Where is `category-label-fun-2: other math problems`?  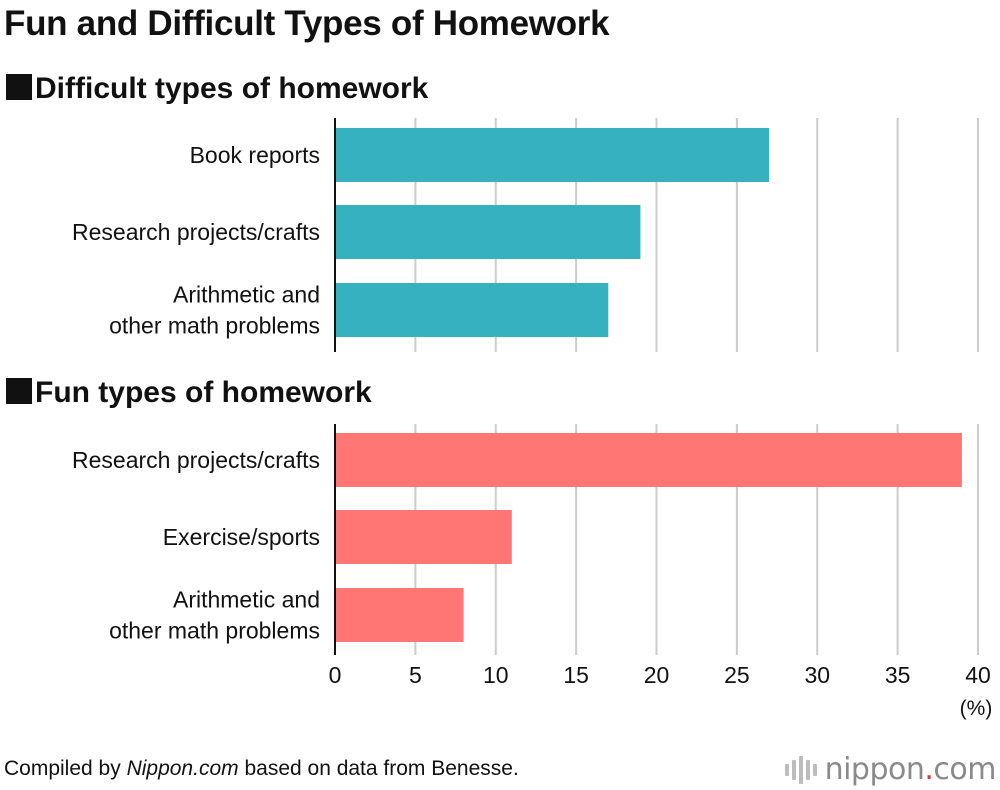
category-label-fun-2: other math problems is located at coordinates (214, 631).